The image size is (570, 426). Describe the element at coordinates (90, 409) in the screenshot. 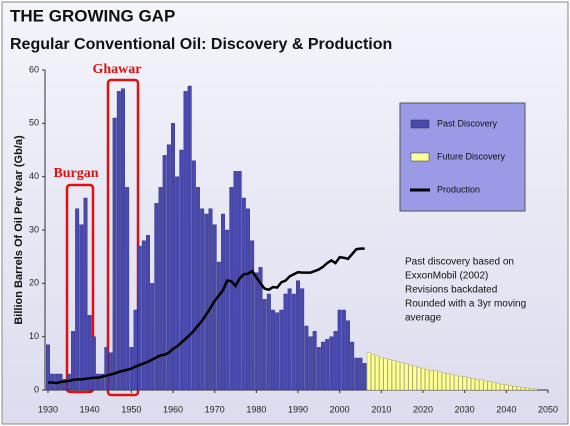

I see `x-tick-label: 1940` at that location.